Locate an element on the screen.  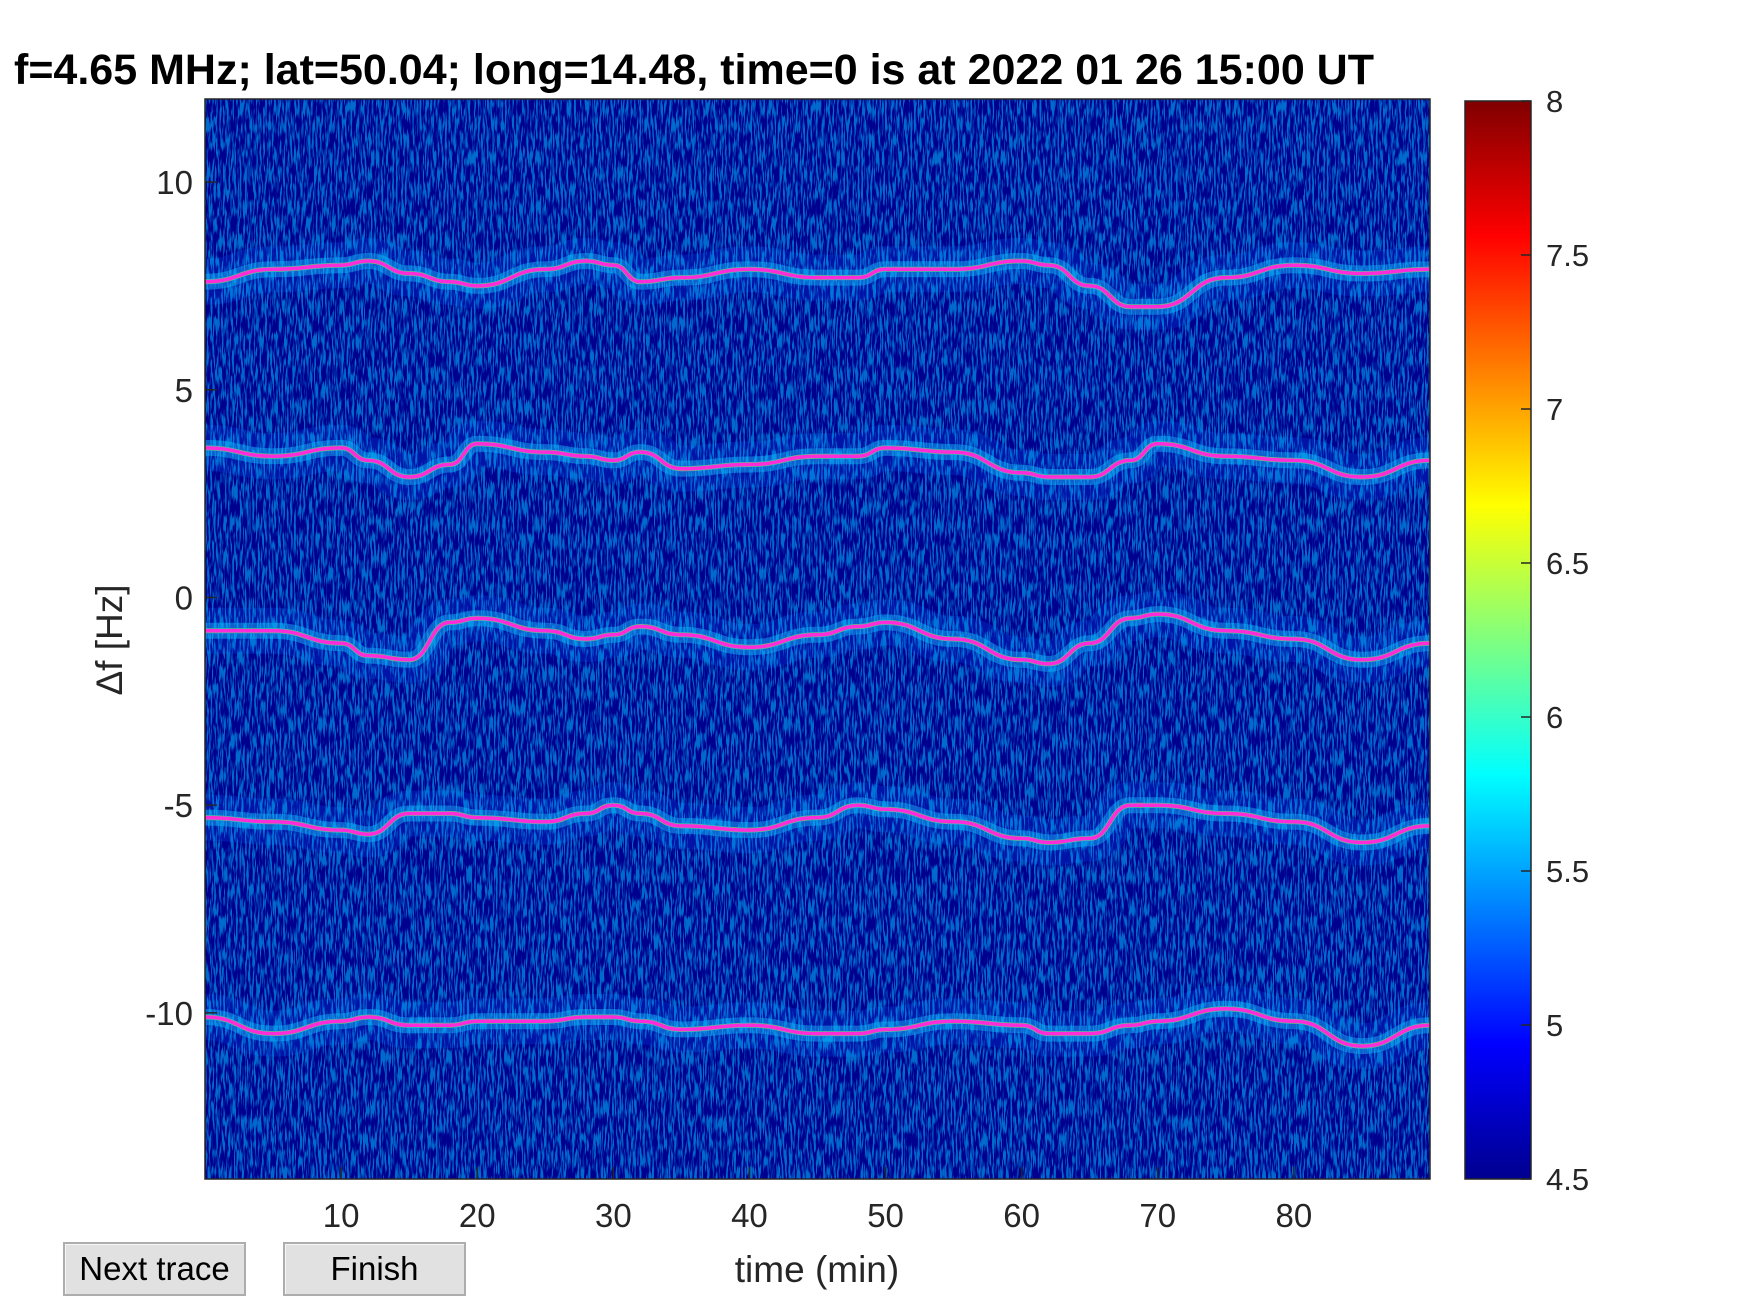
y-tick-label: -5 is located at coordinates (178, 805).